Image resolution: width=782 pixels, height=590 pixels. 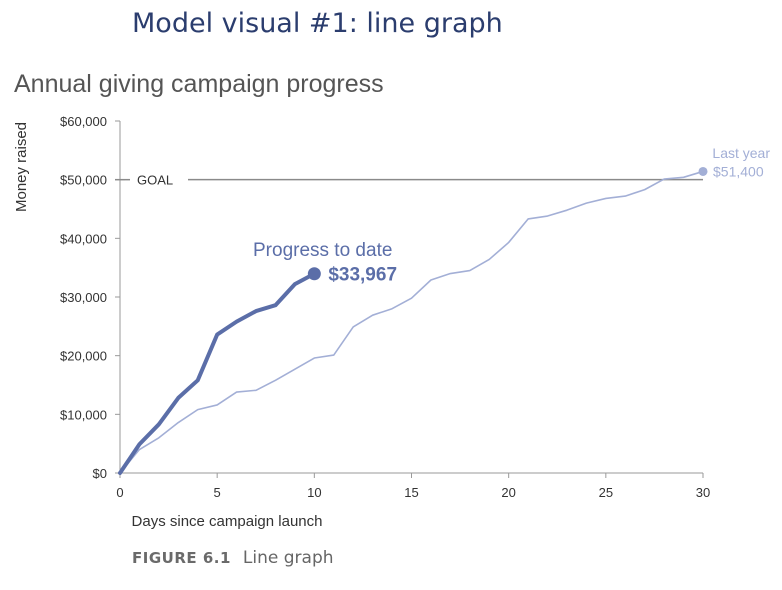 I want to click on y-tick-label: $10,000, so click(x=83, y=414).